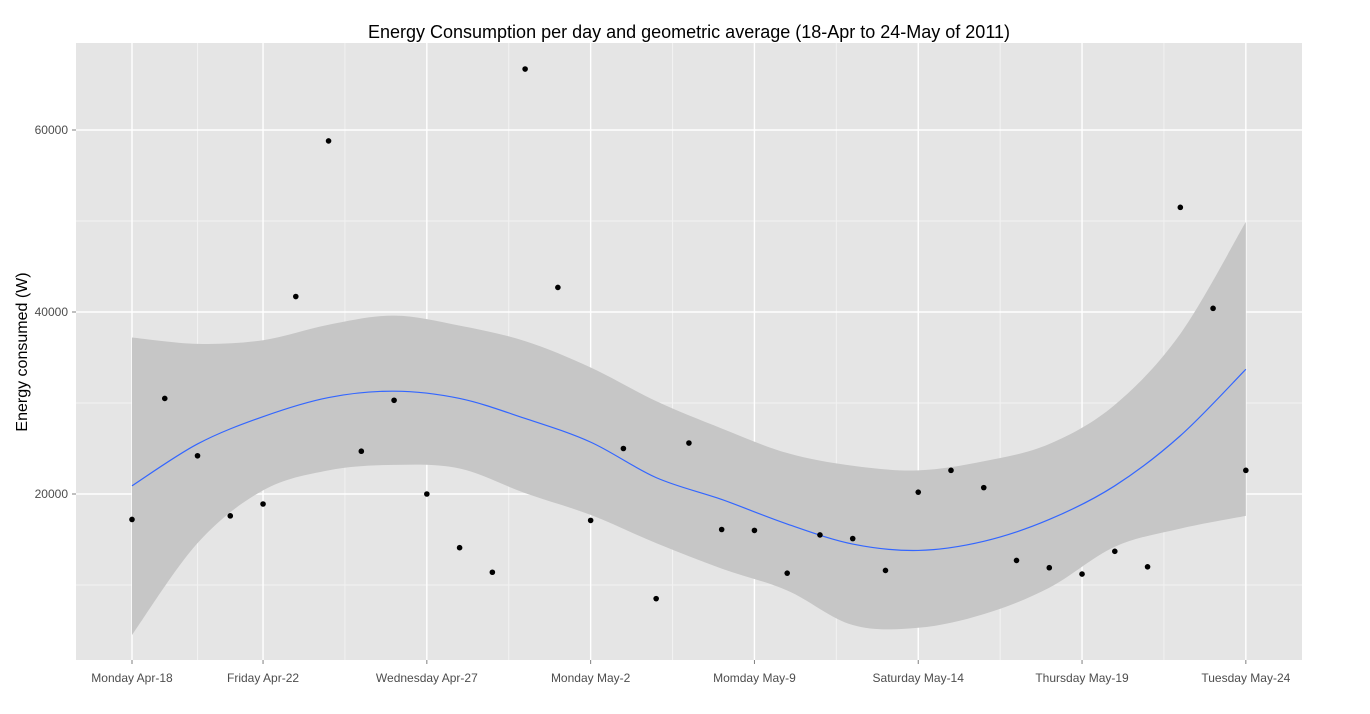 The width and height of the screenshot is (1370, 714). What do you see at coordinates (52, 312) in the screenshot?
I see `y-tick-label: 40000` at bounding box center [52, 312].